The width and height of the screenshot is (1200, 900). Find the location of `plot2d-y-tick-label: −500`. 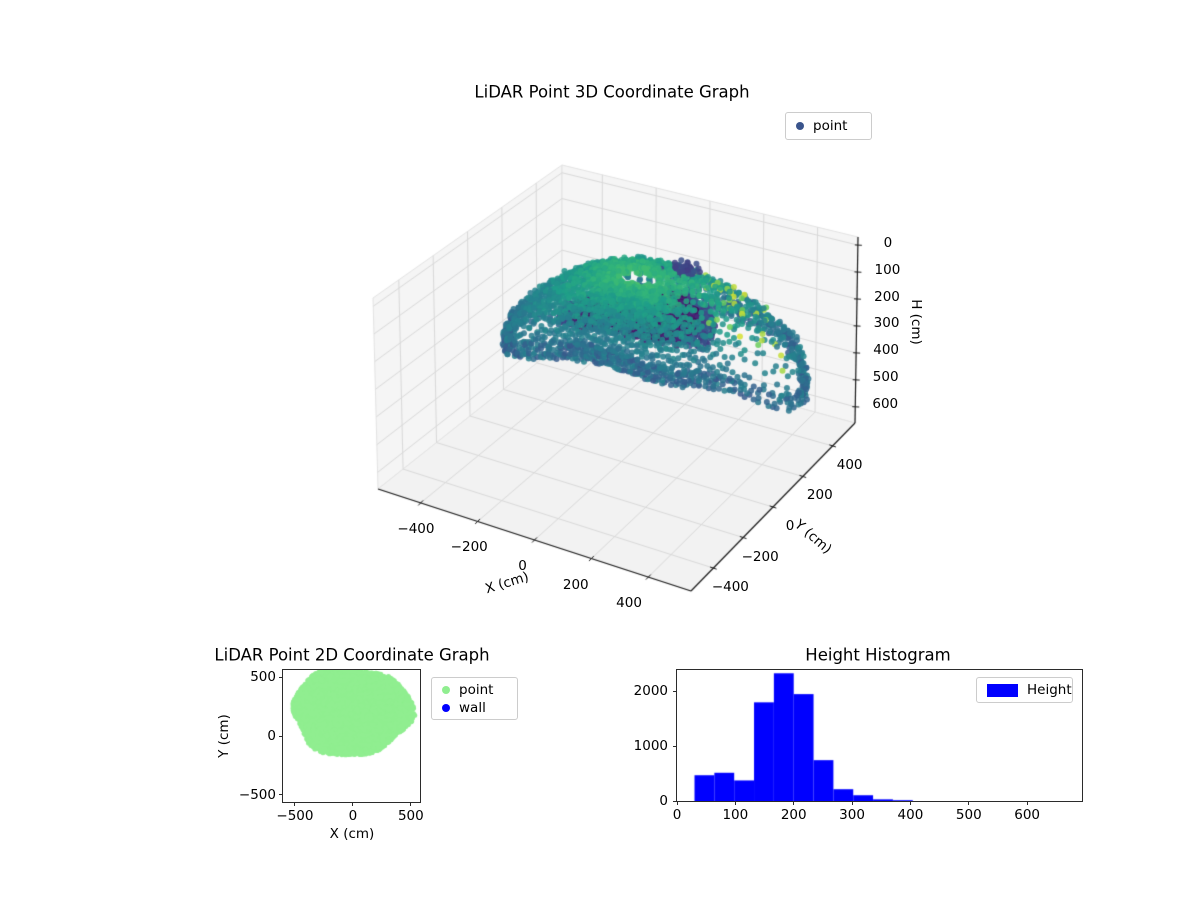

plot2d-y-tick-label: −500 is located at coordinates (257, 794).